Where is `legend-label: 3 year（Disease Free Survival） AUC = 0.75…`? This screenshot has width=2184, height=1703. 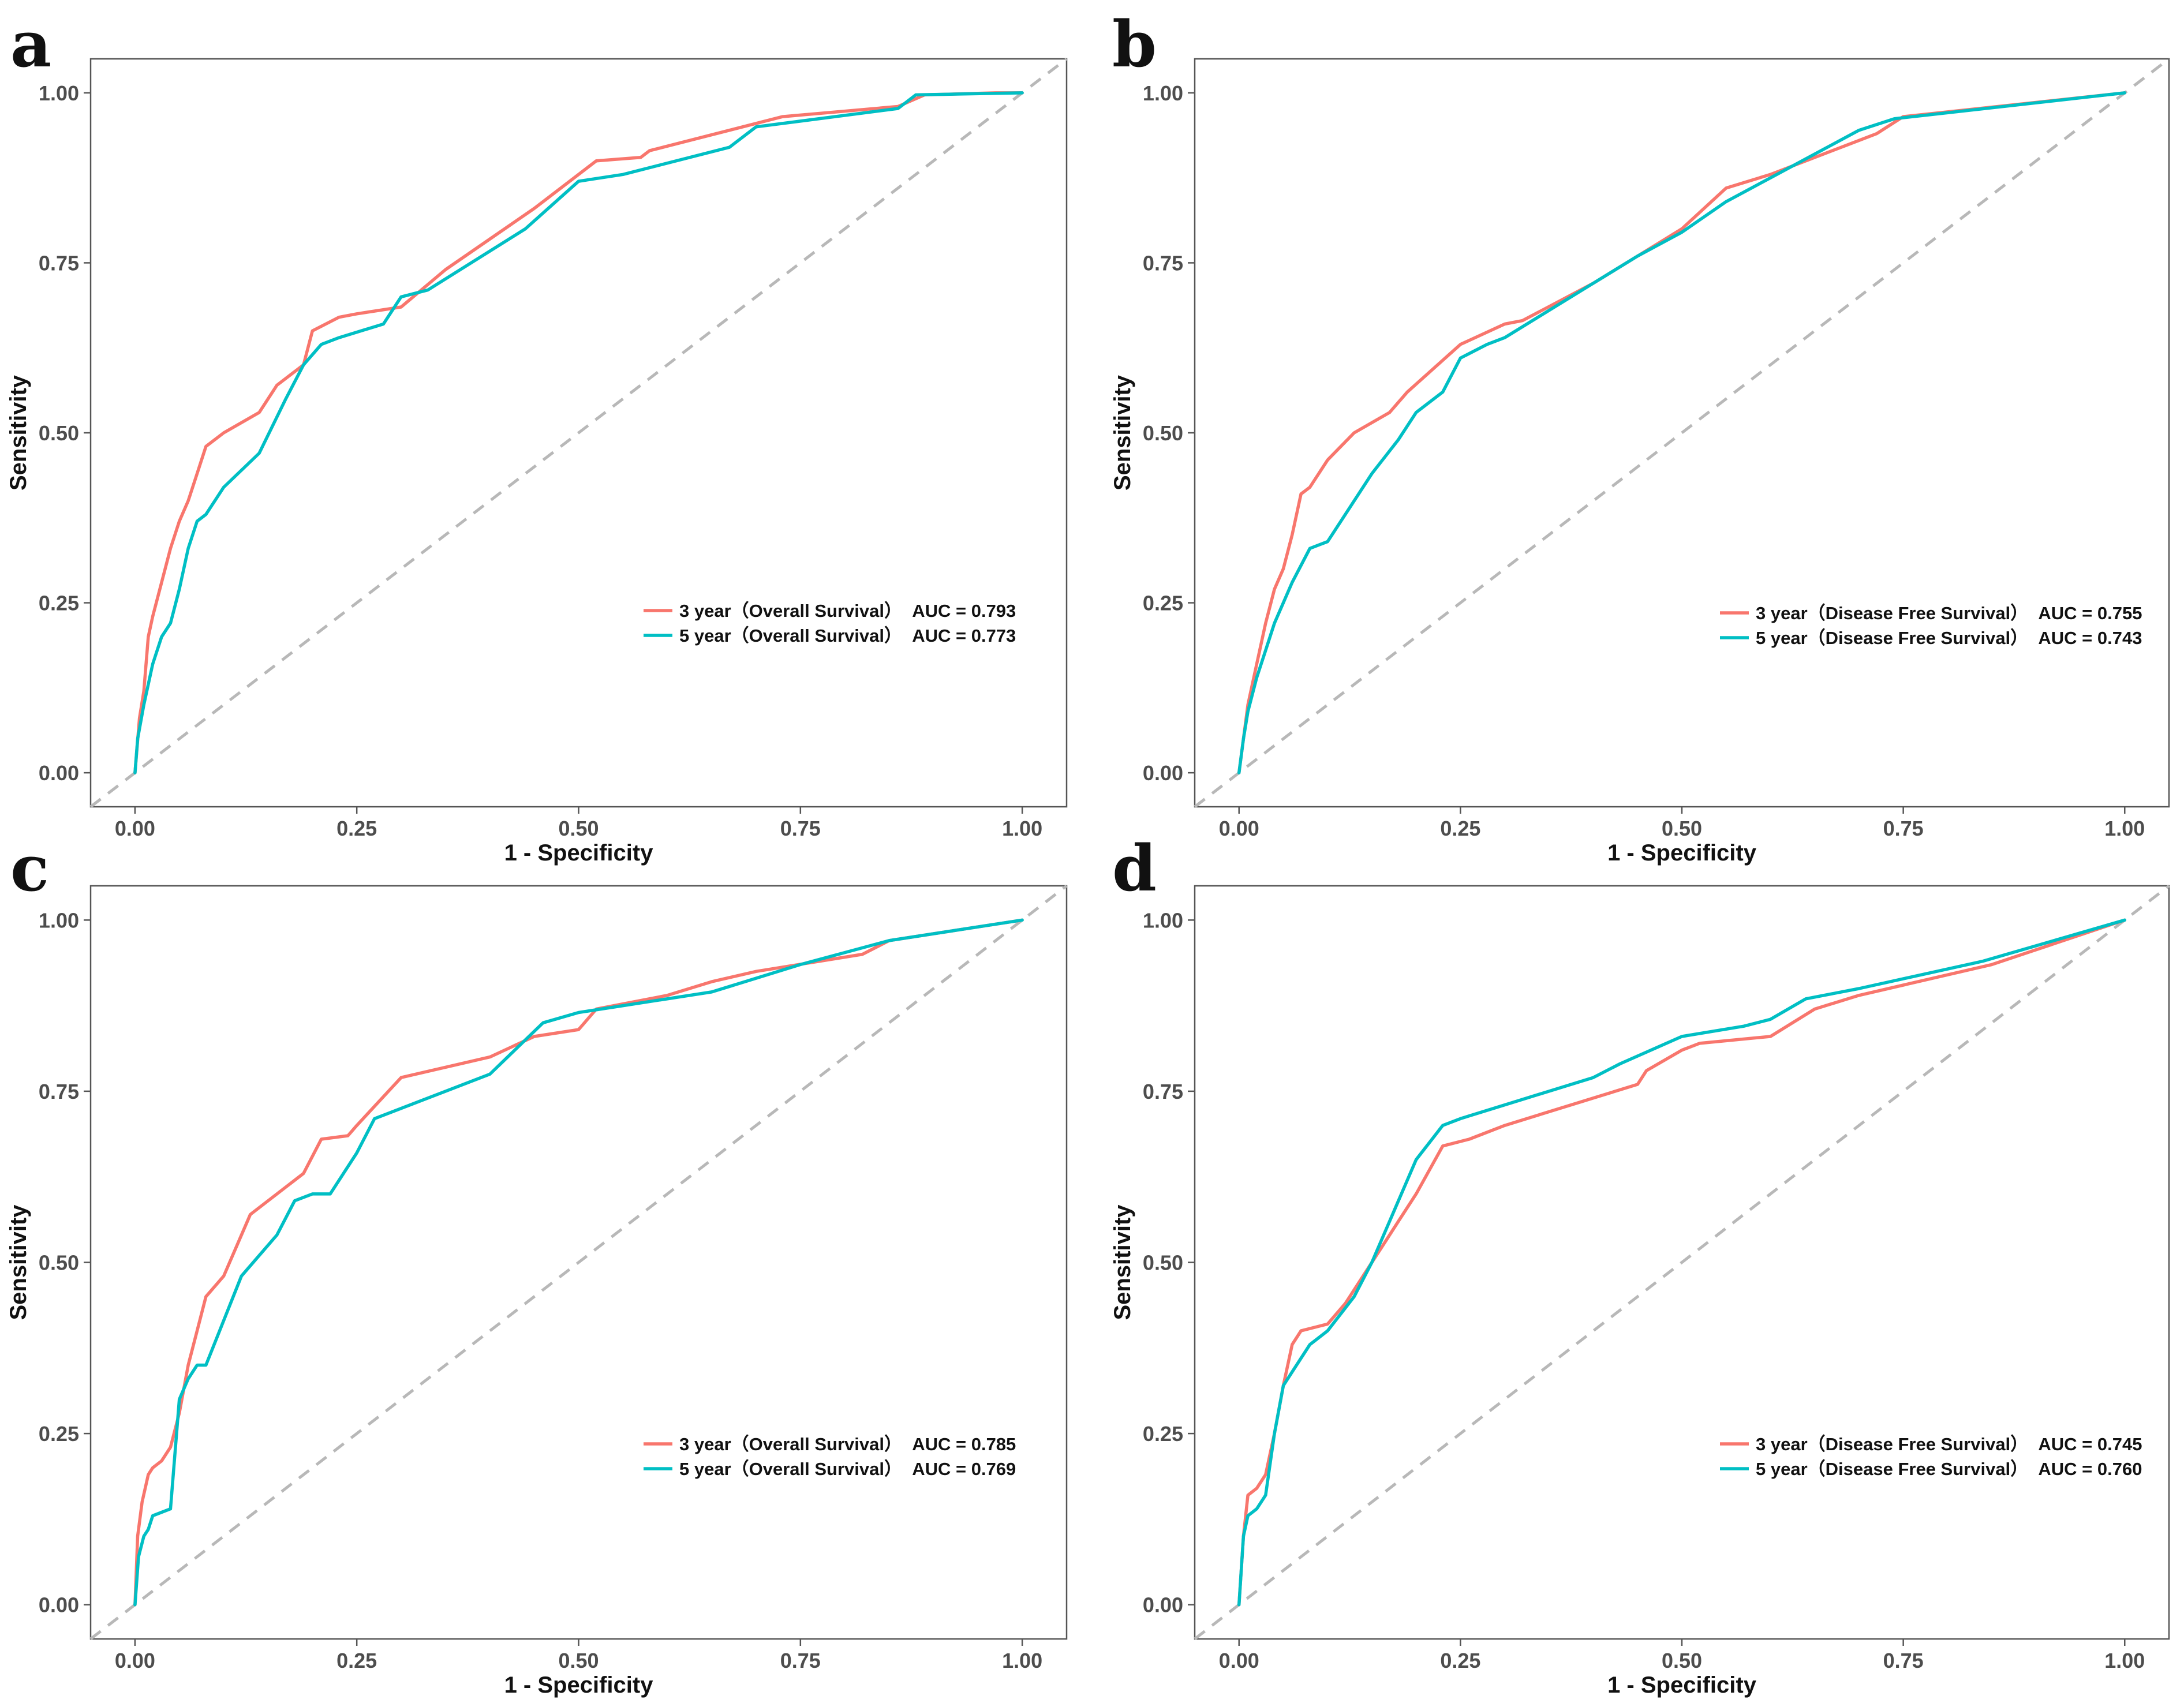 legend-label: 3 year（Disease Free Survival） AUC = 0.75… is located at coordinates (1949, 613).